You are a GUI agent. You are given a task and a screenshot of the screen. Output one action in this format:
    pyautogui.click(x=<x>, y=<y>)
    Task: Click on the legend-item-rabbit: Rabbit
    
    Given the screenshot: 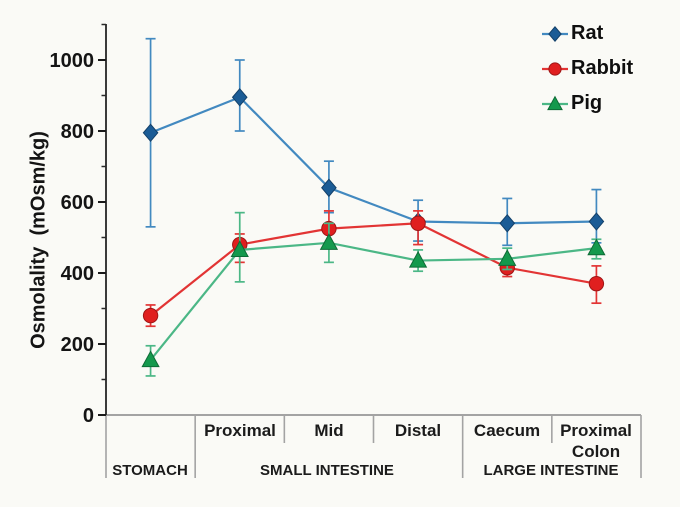 What is the action you would take?
    pyautogui.click(x=587, y=68)
    